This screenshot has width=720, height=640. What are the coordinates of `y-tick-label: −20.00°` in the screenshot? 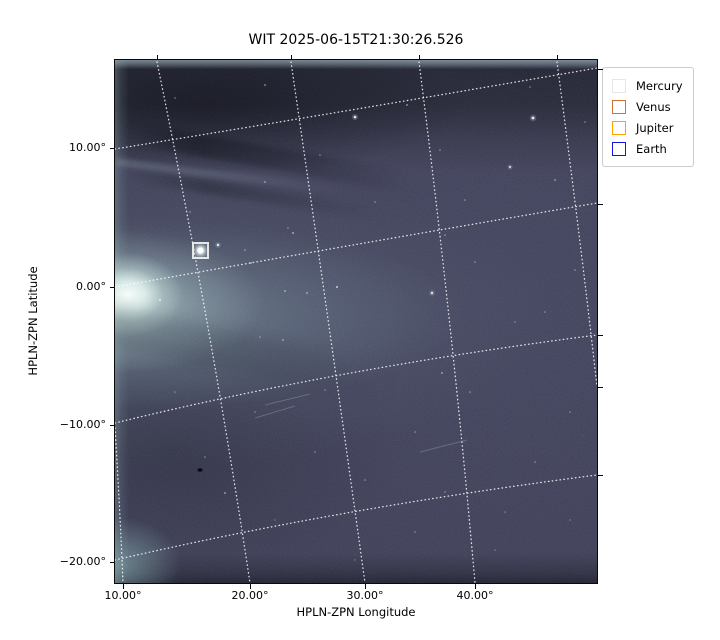 It's located at (82, 561).